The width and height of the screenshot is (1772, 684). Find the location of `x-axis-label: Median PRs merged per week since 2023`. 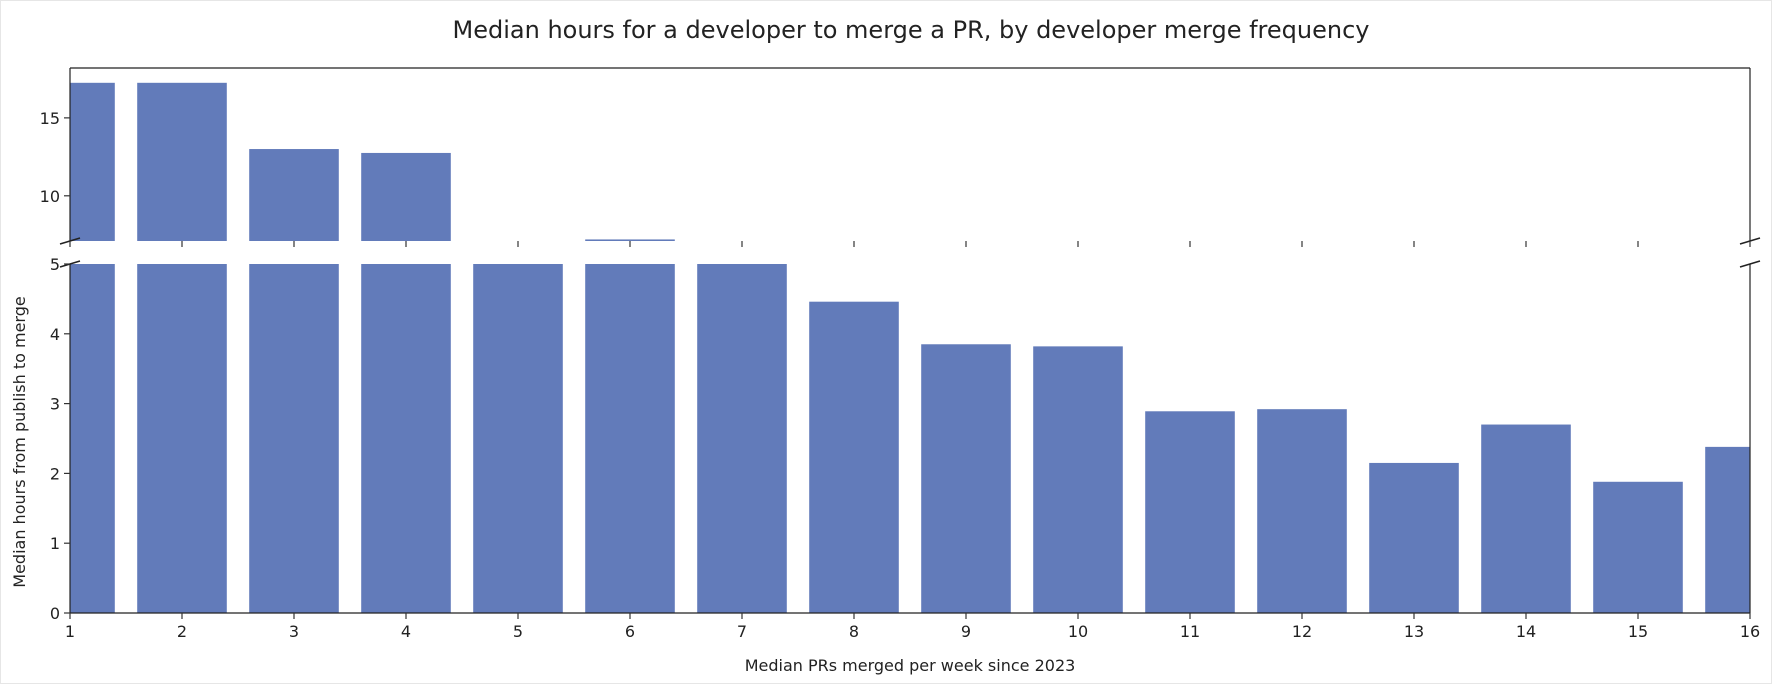

x-axis-label: Median PRs merged per week since 2023 is located at coordinates (910, 665).